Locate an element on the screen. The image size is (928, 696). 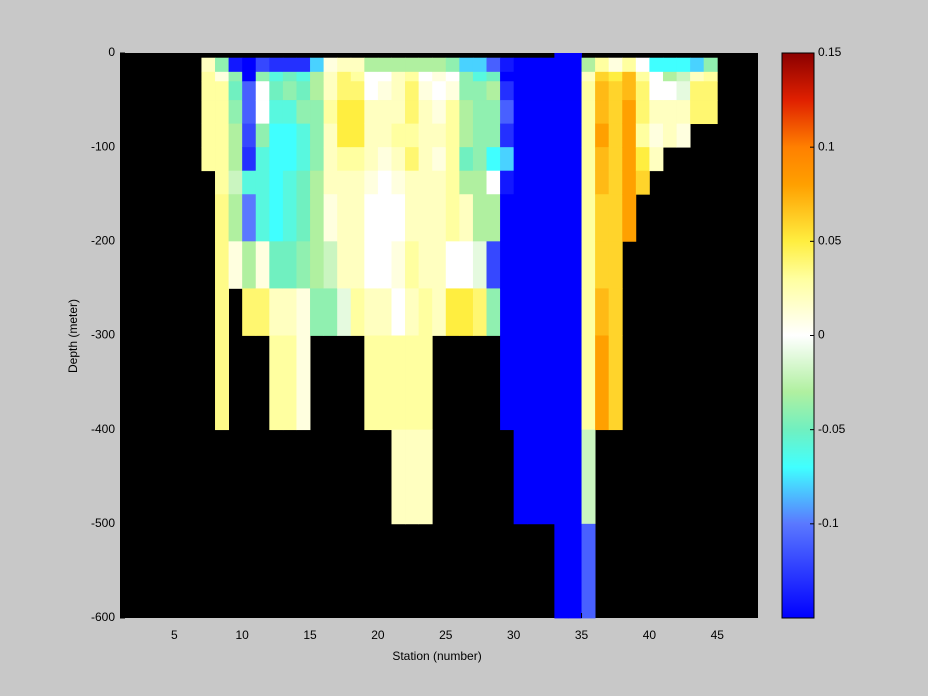
colorbar-tick-label: -0.1 is located at coordinates (828, 523).